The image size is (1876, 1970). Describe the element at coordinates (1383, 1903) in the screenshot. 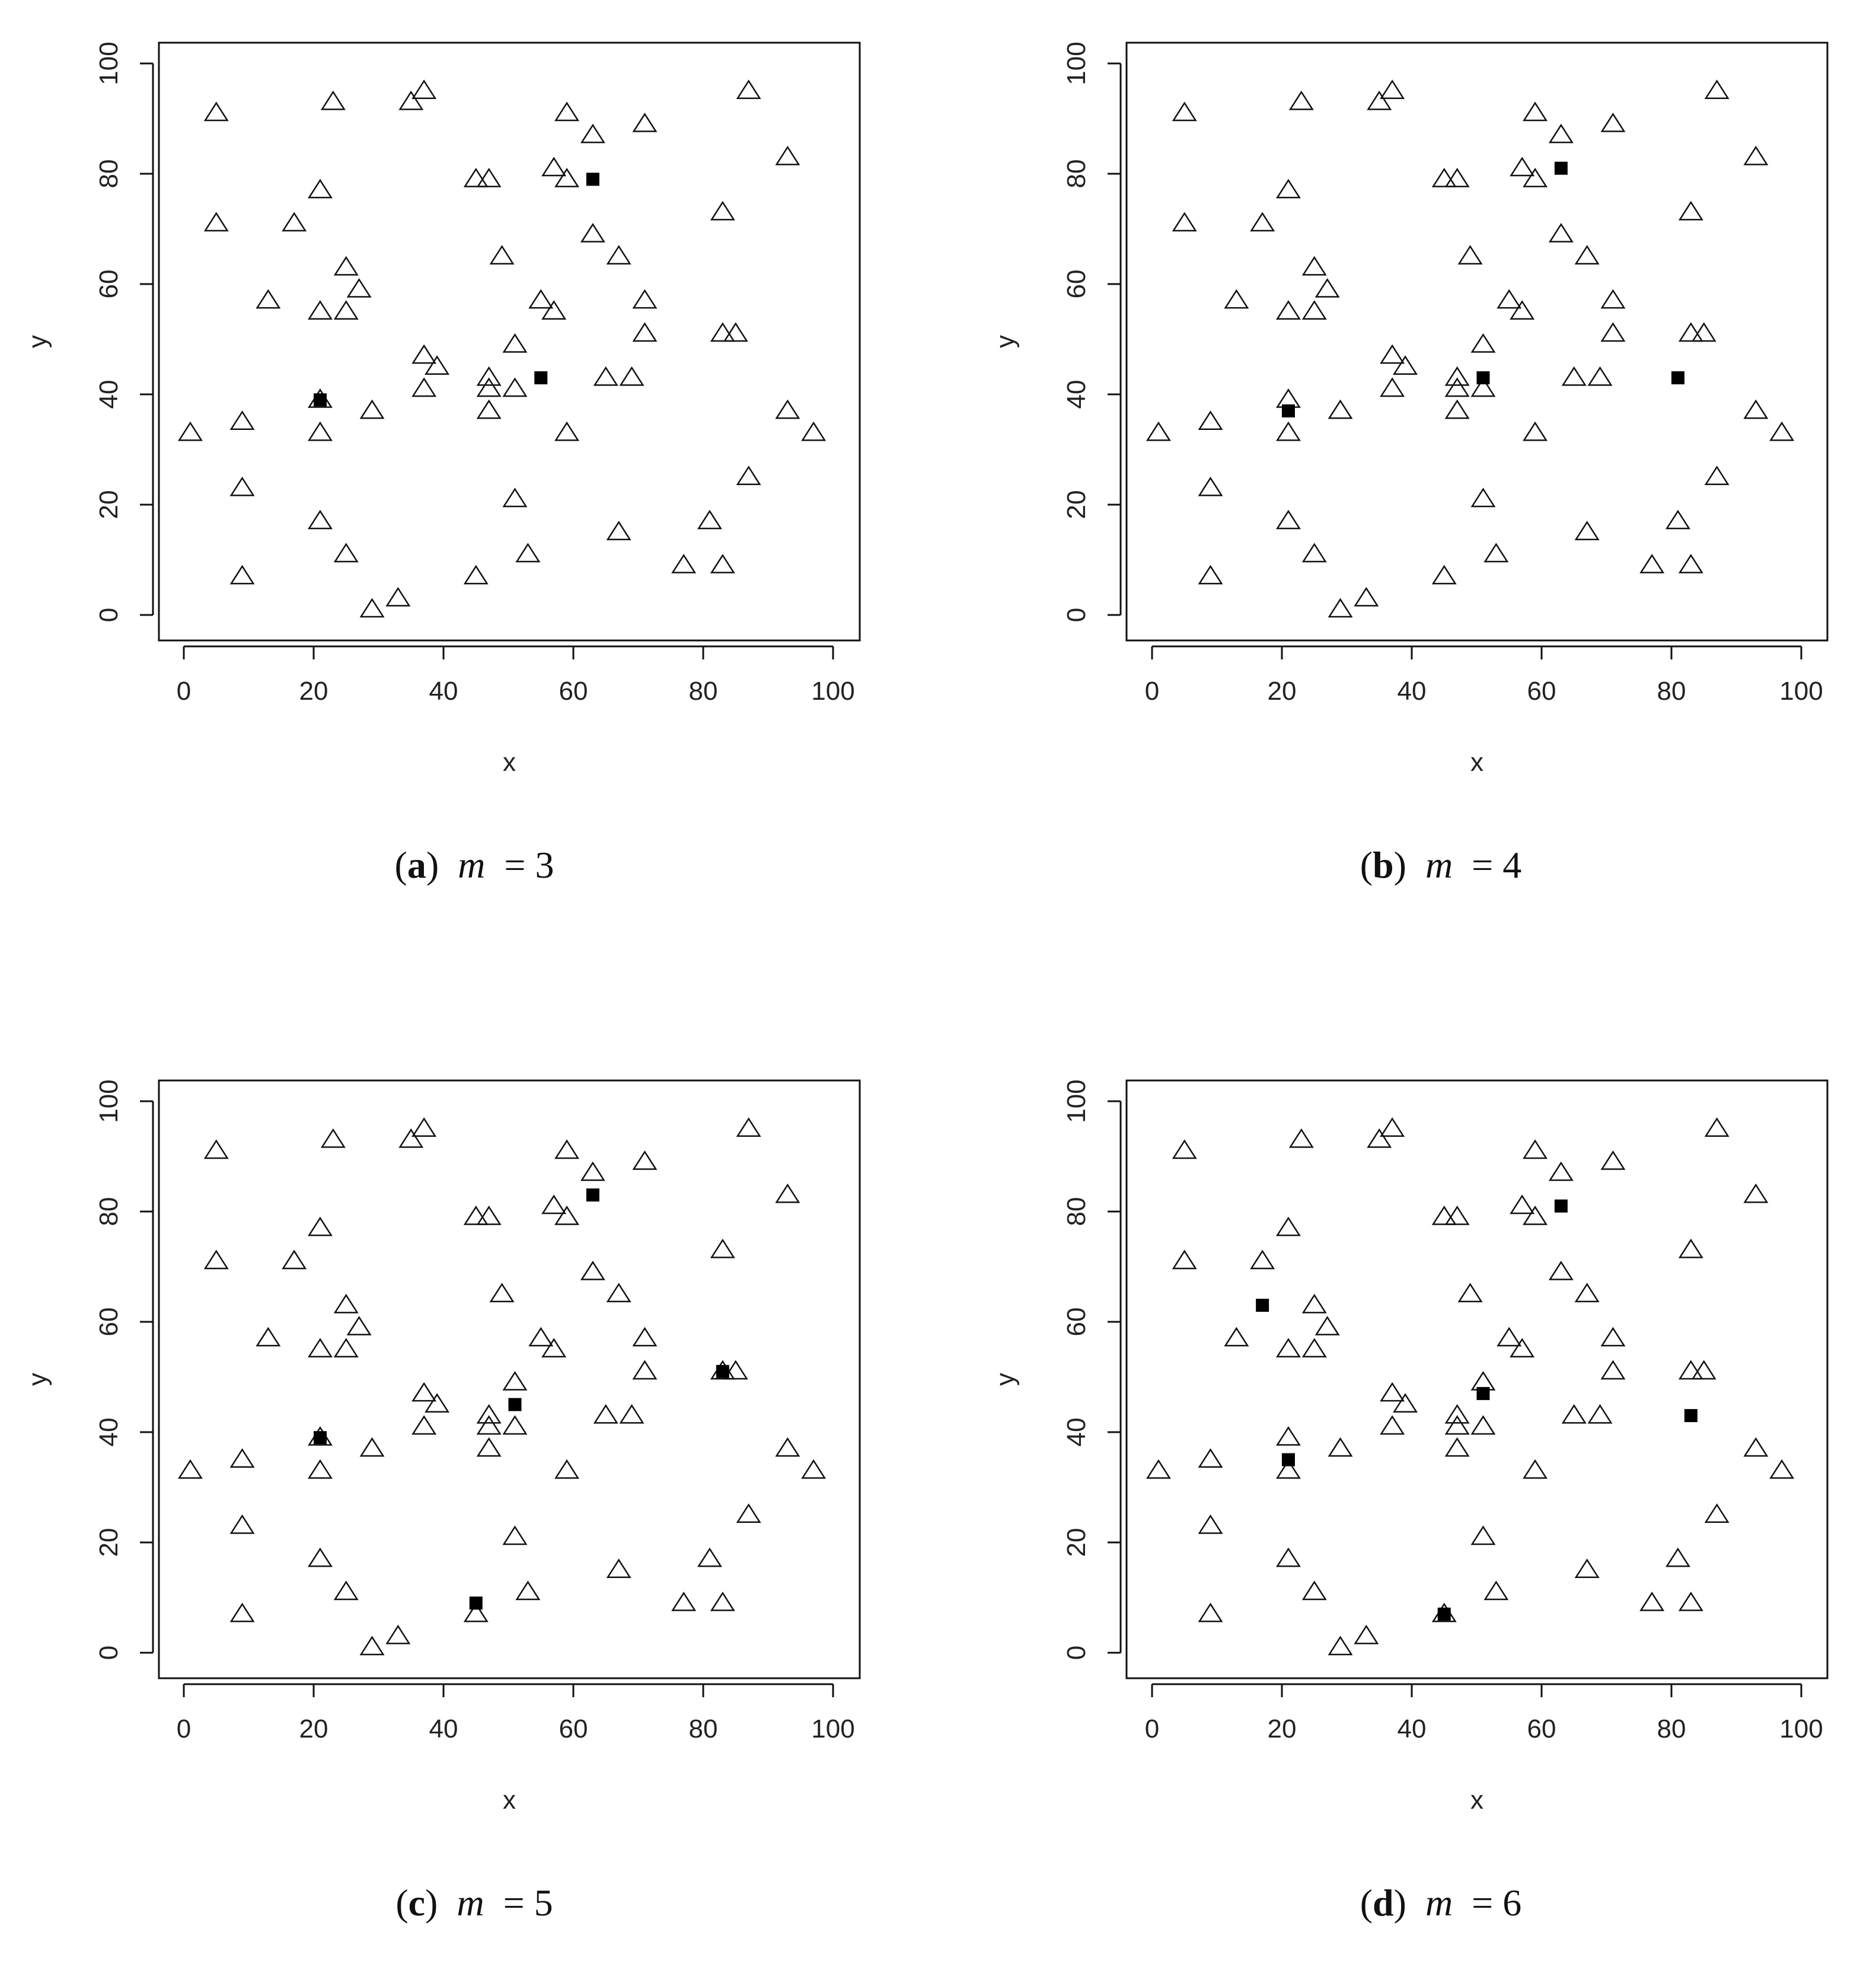

I see `caption-part: d` at that location.